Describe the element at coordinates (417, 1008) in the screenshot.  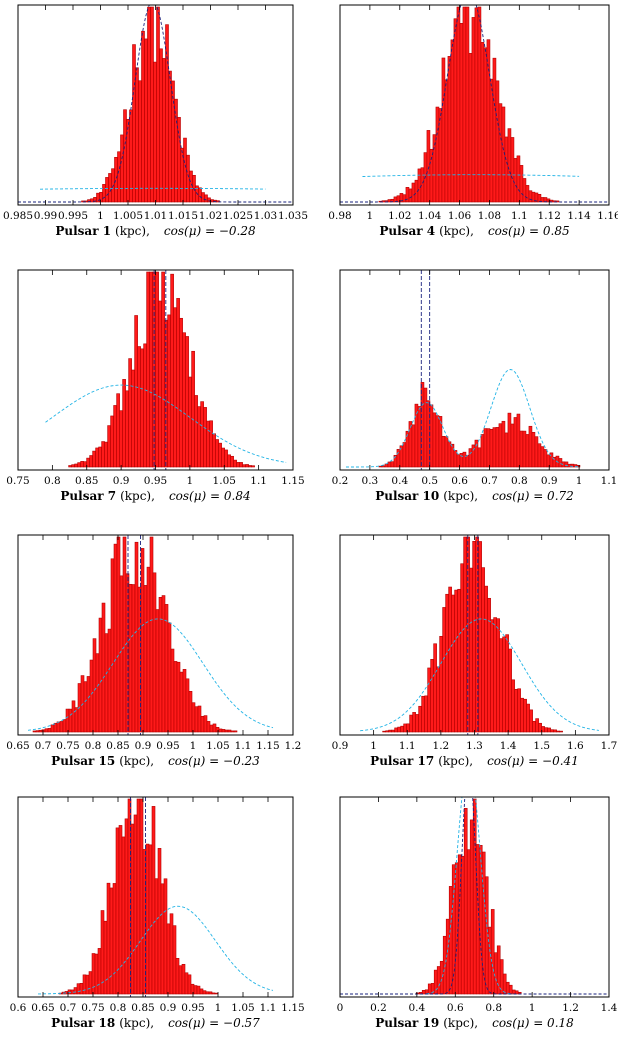
I see `x-tick-label: 0.4` at that location.